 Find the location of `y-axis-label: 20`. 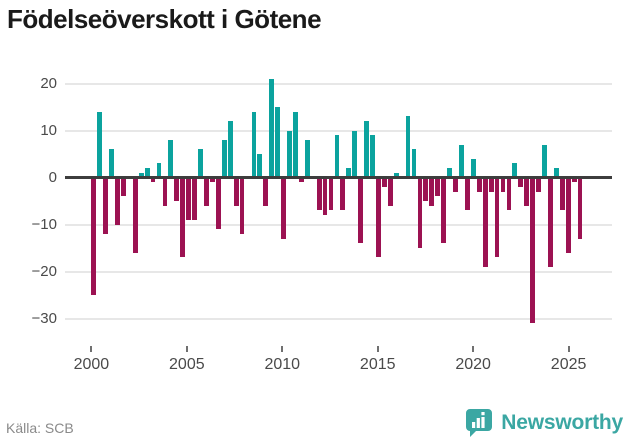

y-axis-label: 20 is located at coordinates (48, 83).